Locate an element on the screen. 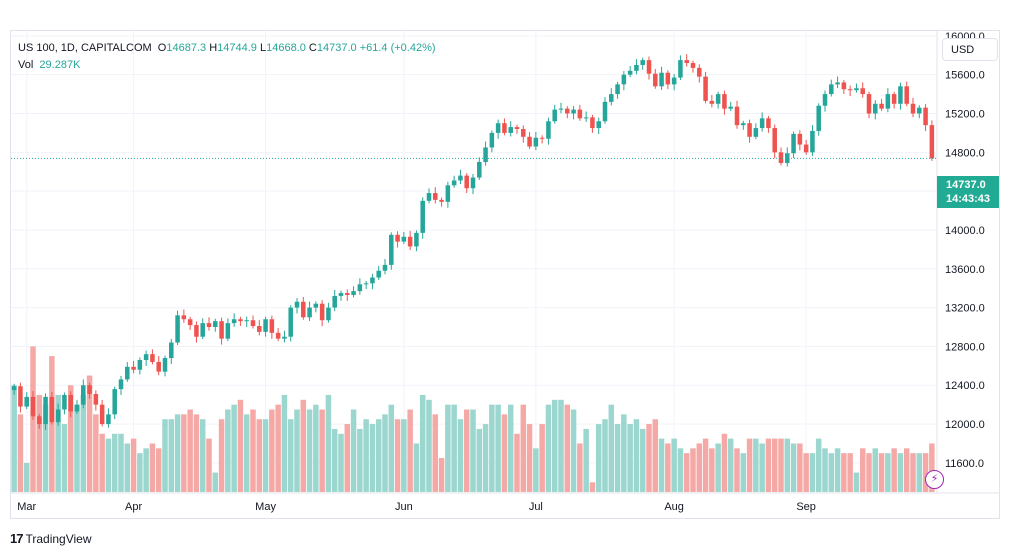  low-value: 14668.0 is located at coordinates (286, 48).